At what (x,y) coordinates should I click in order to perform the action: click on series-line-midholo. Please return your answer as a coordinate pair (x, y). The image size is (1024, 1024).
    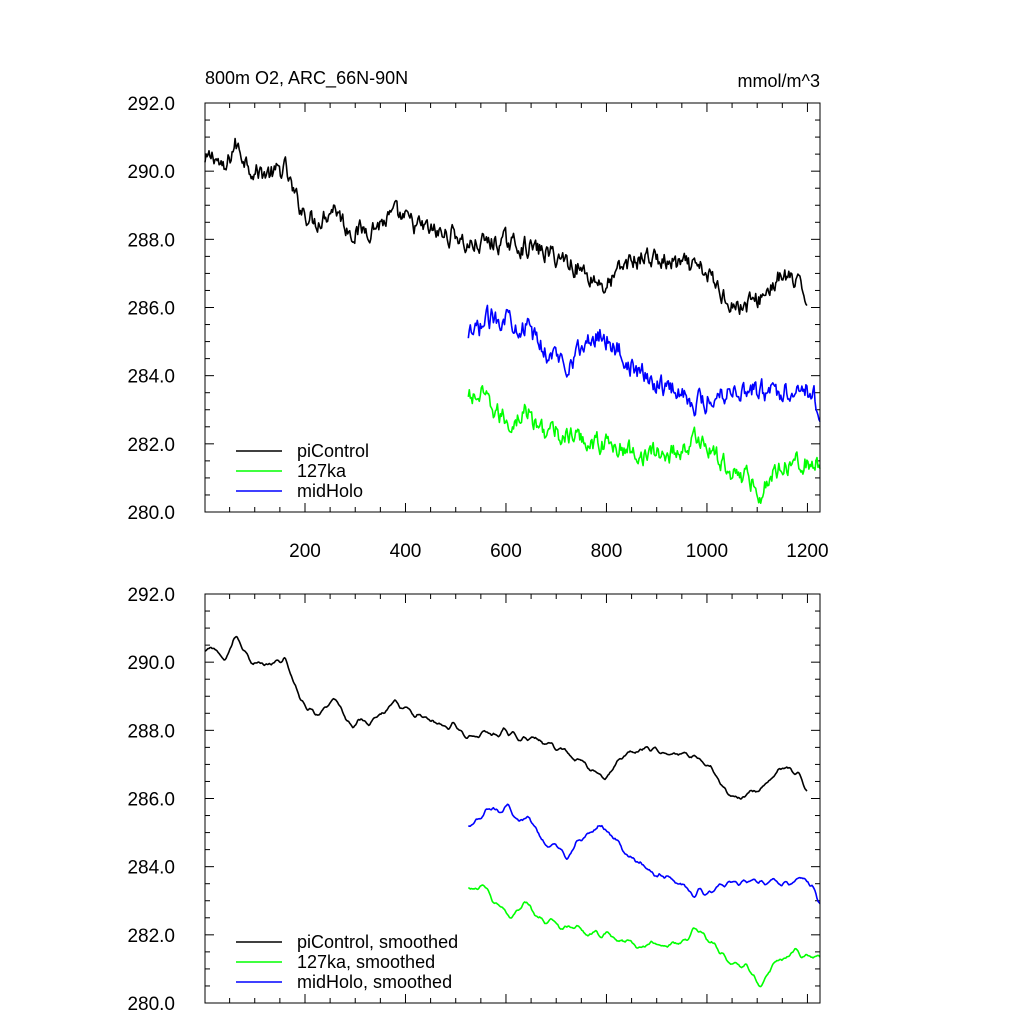
    Looking at the image, I should click on (644, 363).